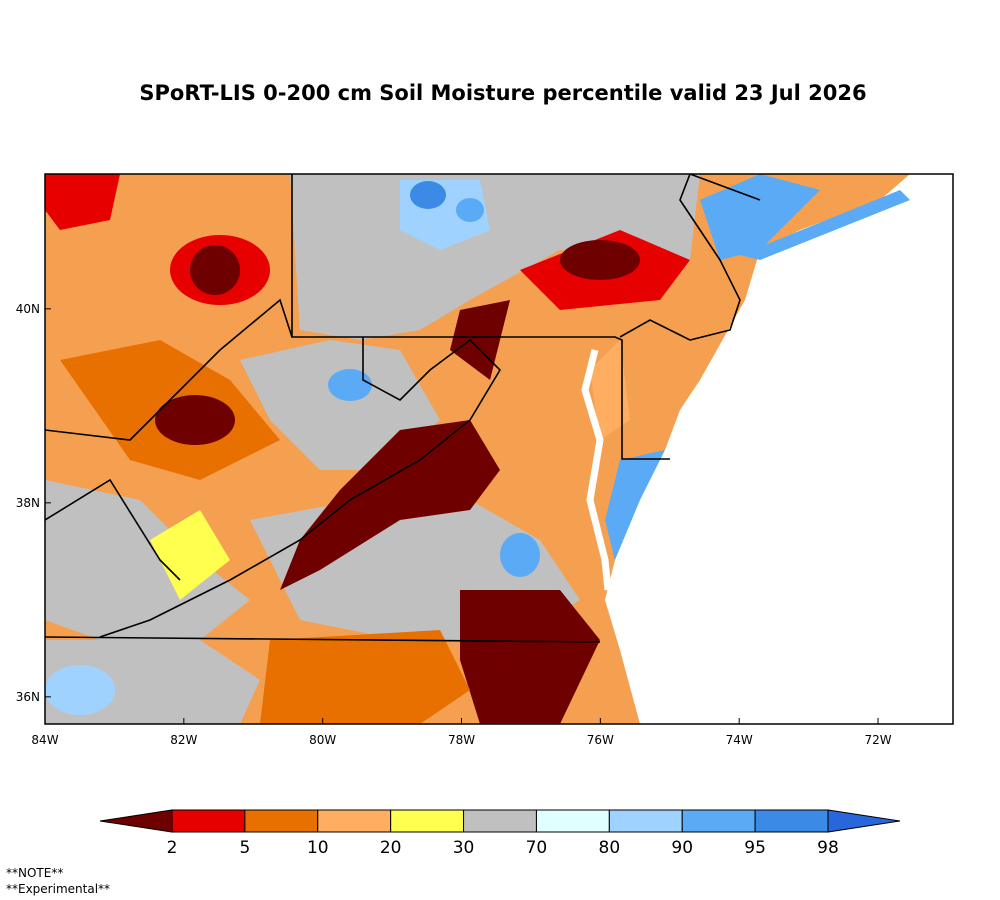 The height and width of the screenshot is (900, 1000). I want to click on colorbar-label: 70, so click(537, 848).